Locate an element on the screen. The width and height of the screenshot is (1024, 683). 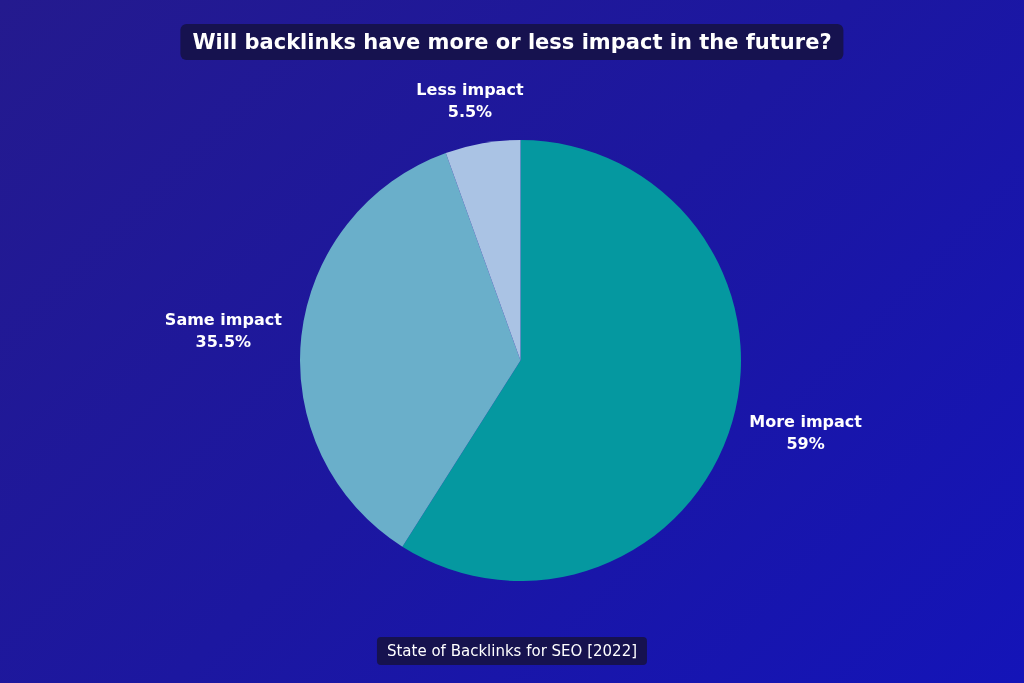
text: State of Backlinks for SEO [2022] is located at coordinates (512, 651).